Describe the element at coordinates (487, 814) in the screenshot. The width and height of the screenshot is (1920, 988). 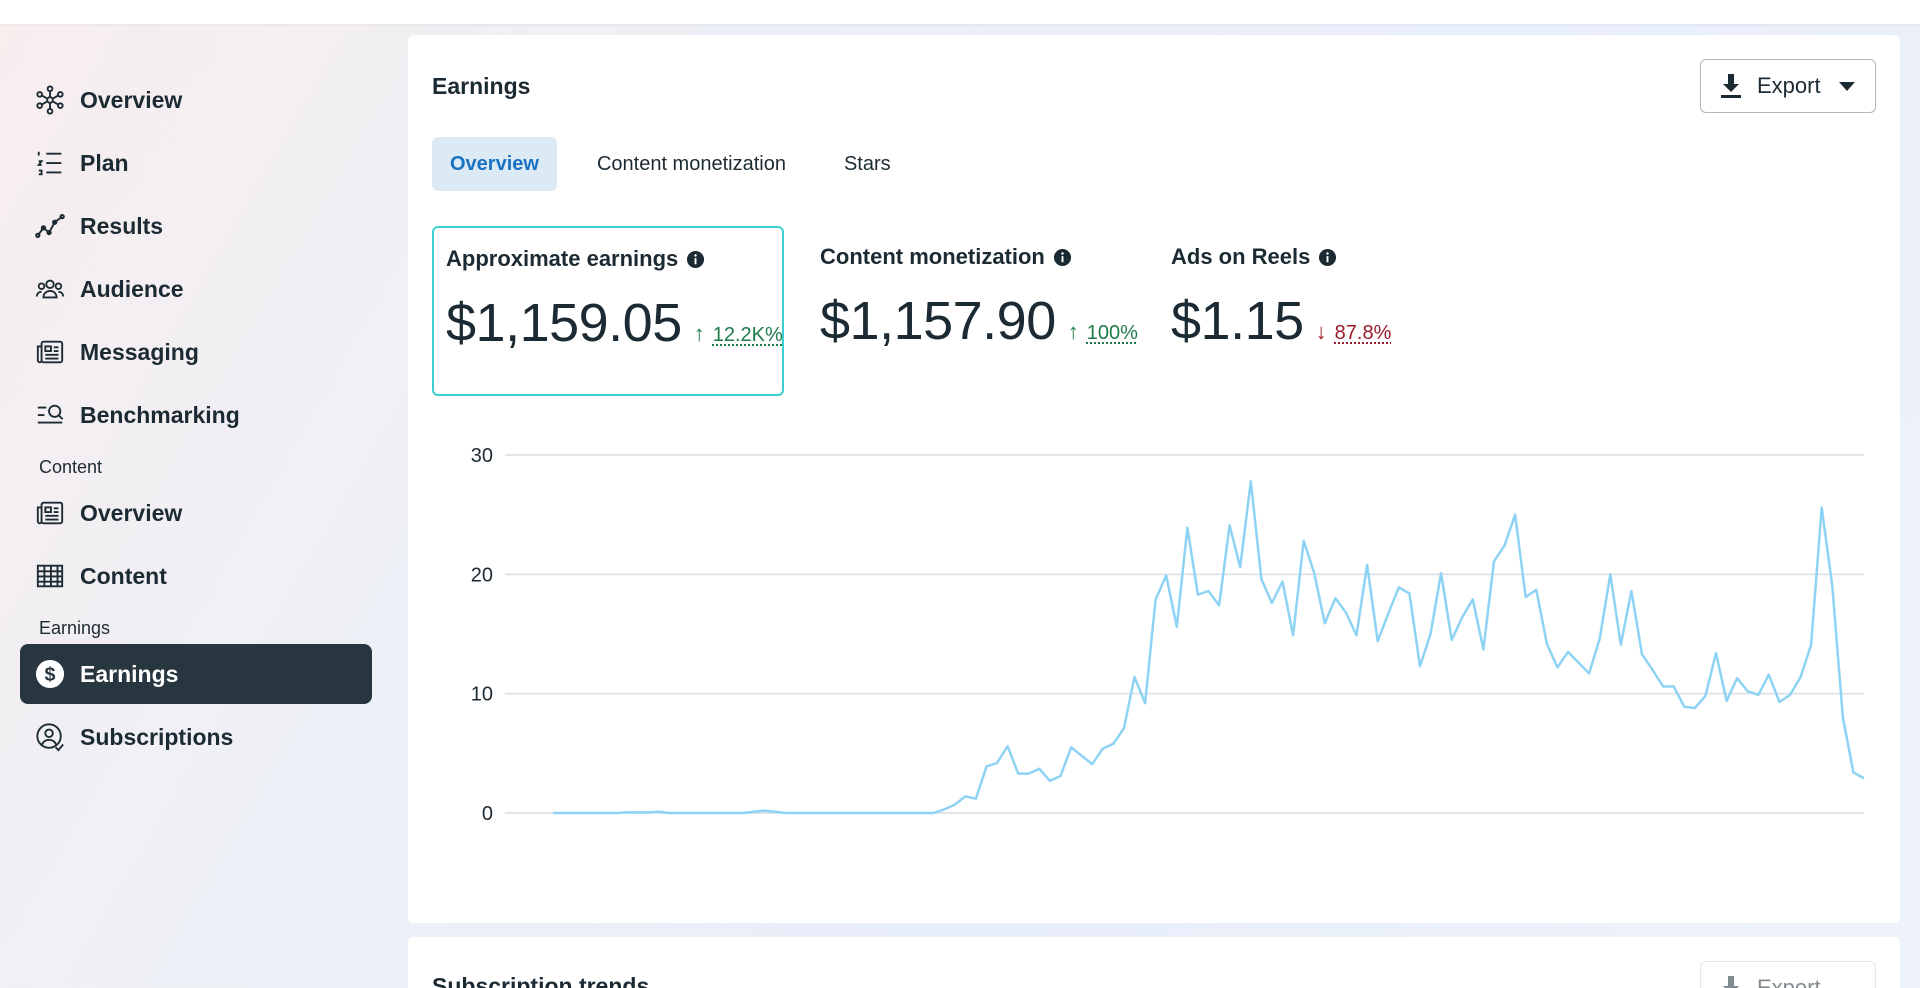
I see `y-tick-label: 0` at that location.